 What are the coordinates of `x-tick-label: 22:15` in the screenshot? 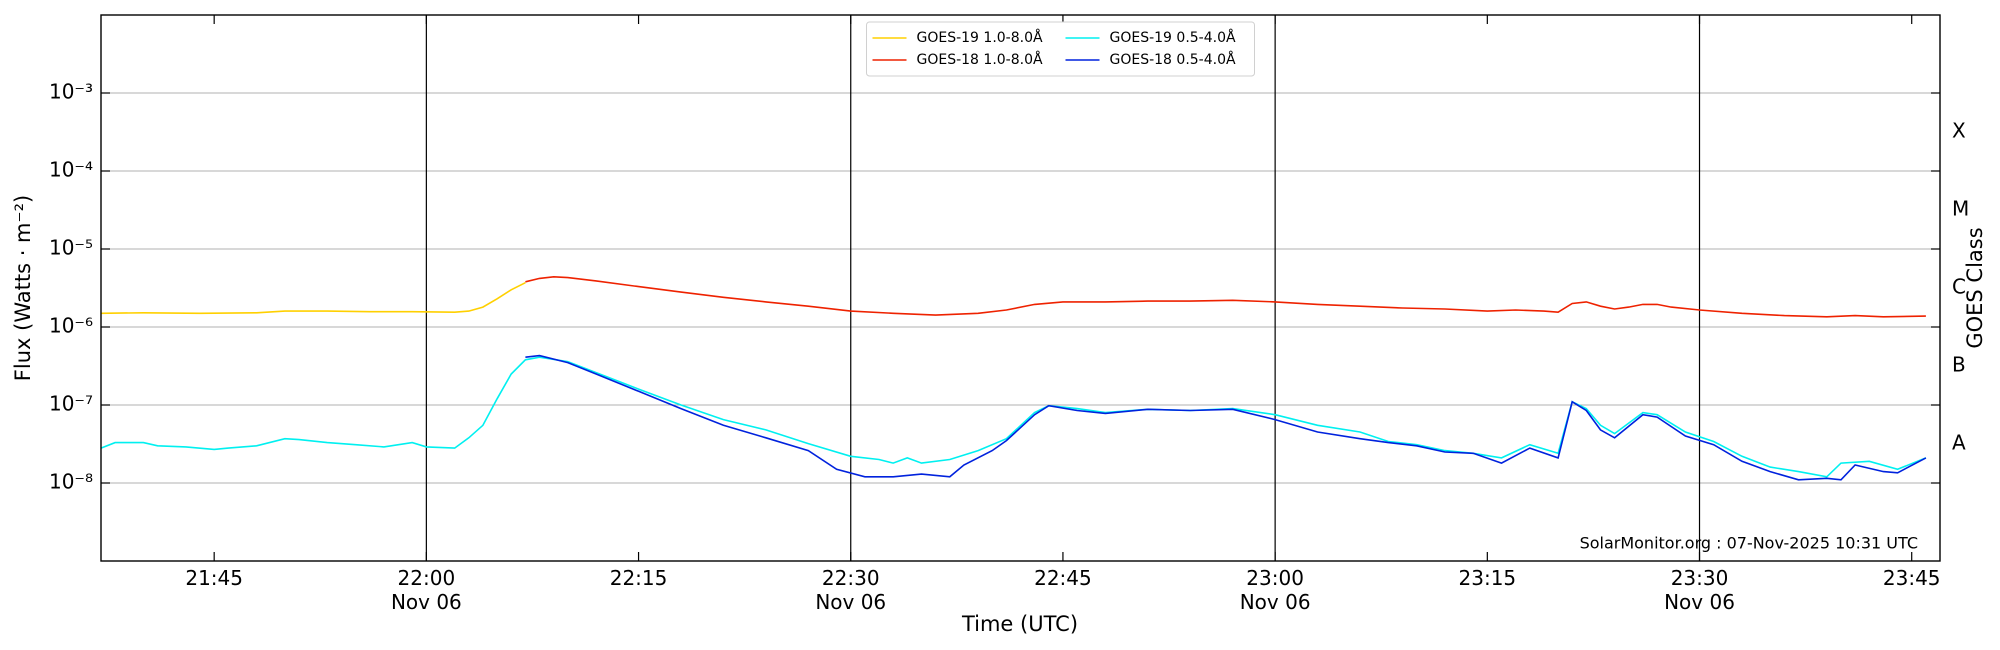 It's located at (639, 578).